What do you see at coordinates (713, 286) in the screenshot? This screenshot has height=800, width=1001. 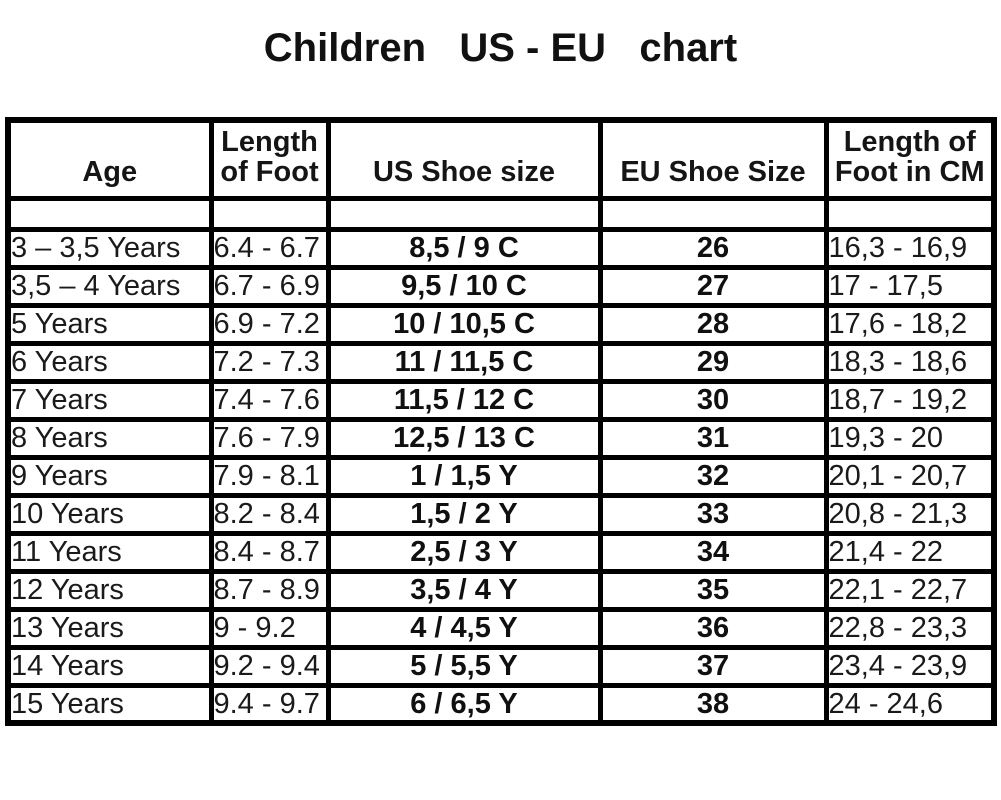 I see `eu-shoe-size-cell: 27` at bounding box center [713, 286].